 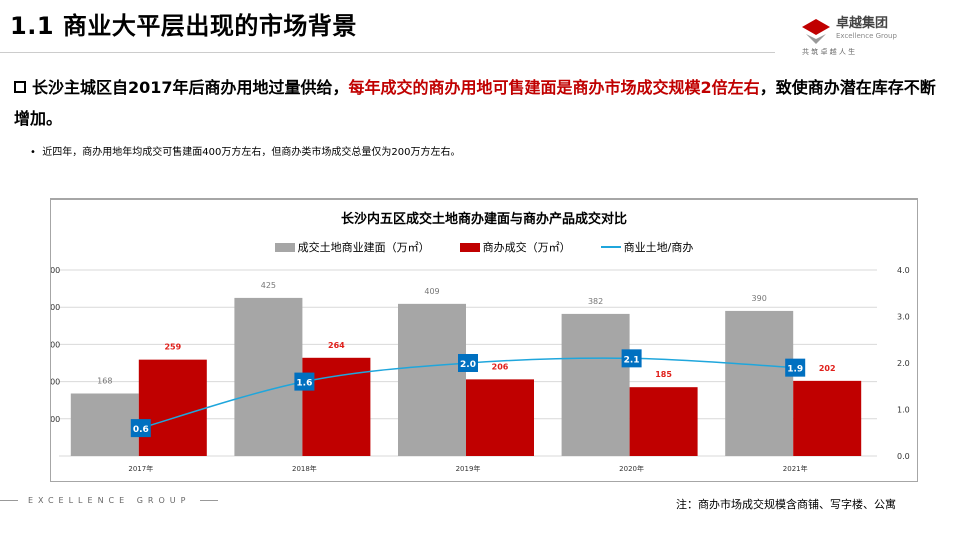 What do you see at coordinates (500, 366) in the screenshot?
I see `bar-sales-label: 206` at bounding box center [500, 366].